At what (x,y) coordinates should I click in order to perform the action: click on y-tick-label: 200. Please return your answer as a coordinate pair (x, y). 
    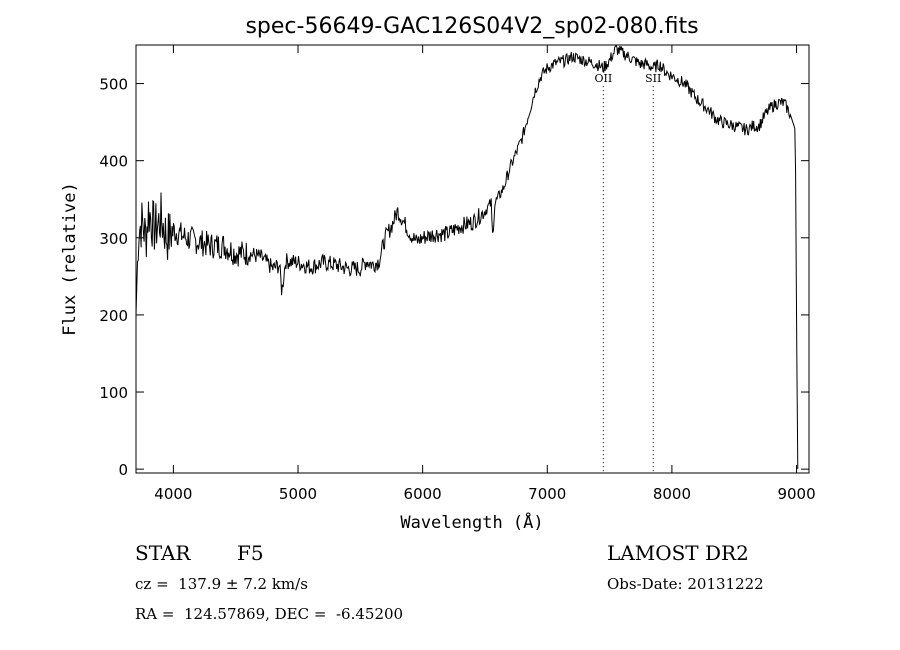
    Looking at the image, I should click on (113, 316).